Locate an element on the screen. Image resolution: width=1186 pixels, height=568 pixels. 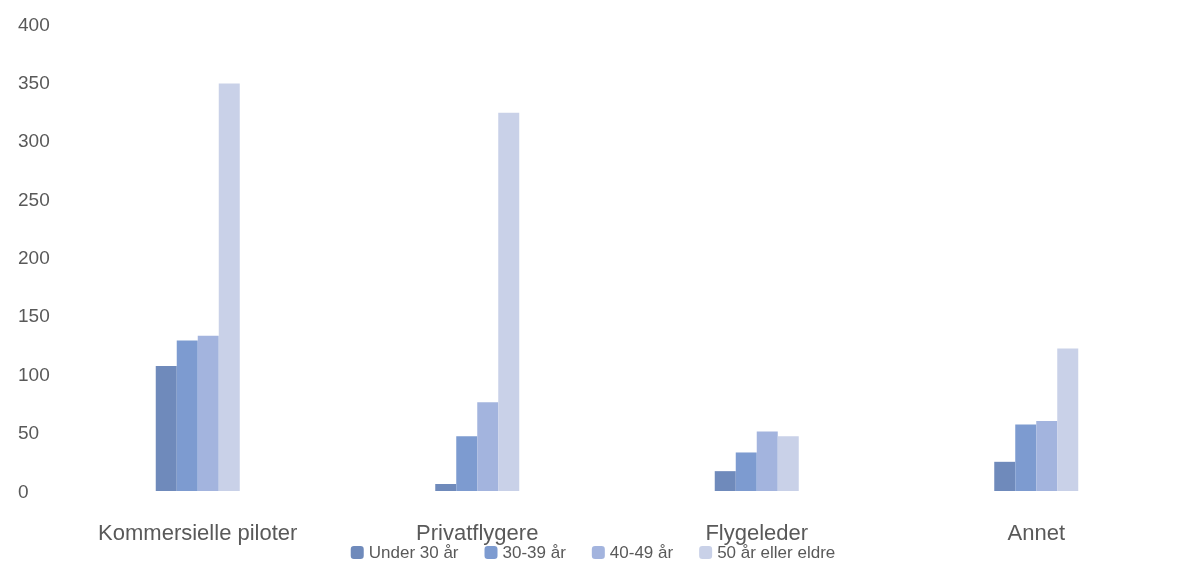
y-tick-label: 150 is located at coordinates (34, 316).